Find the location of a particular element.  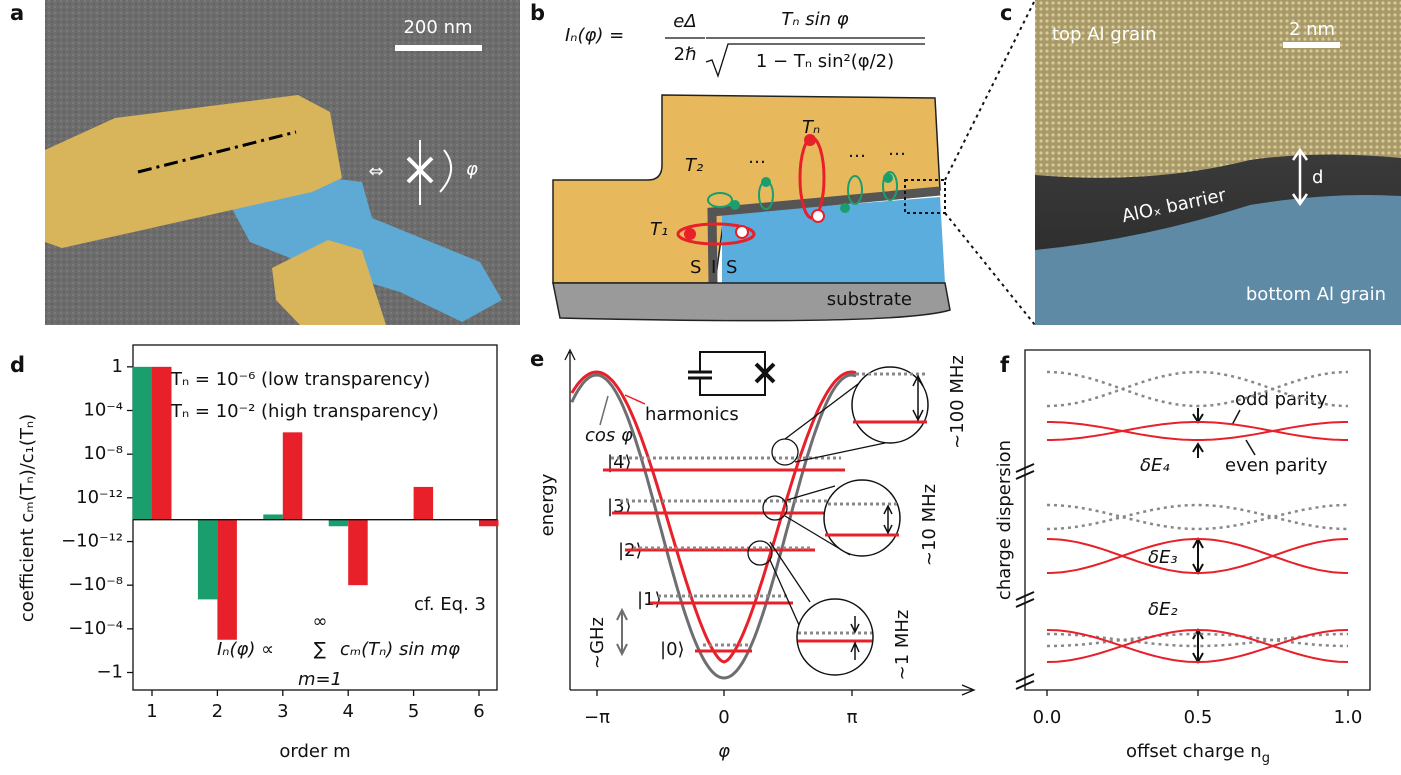

zoom-insets is located at coordinates (838, 521).